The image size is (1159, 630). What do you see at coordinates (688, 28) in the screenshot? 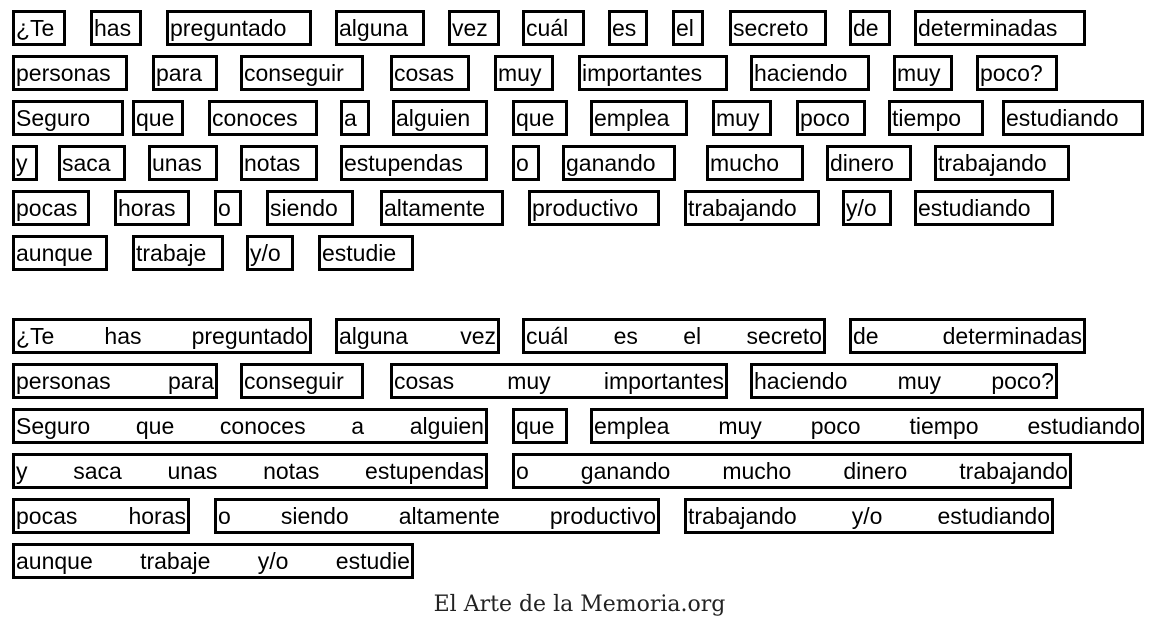
I see `word-box: el` at bounding box center [688, 28].